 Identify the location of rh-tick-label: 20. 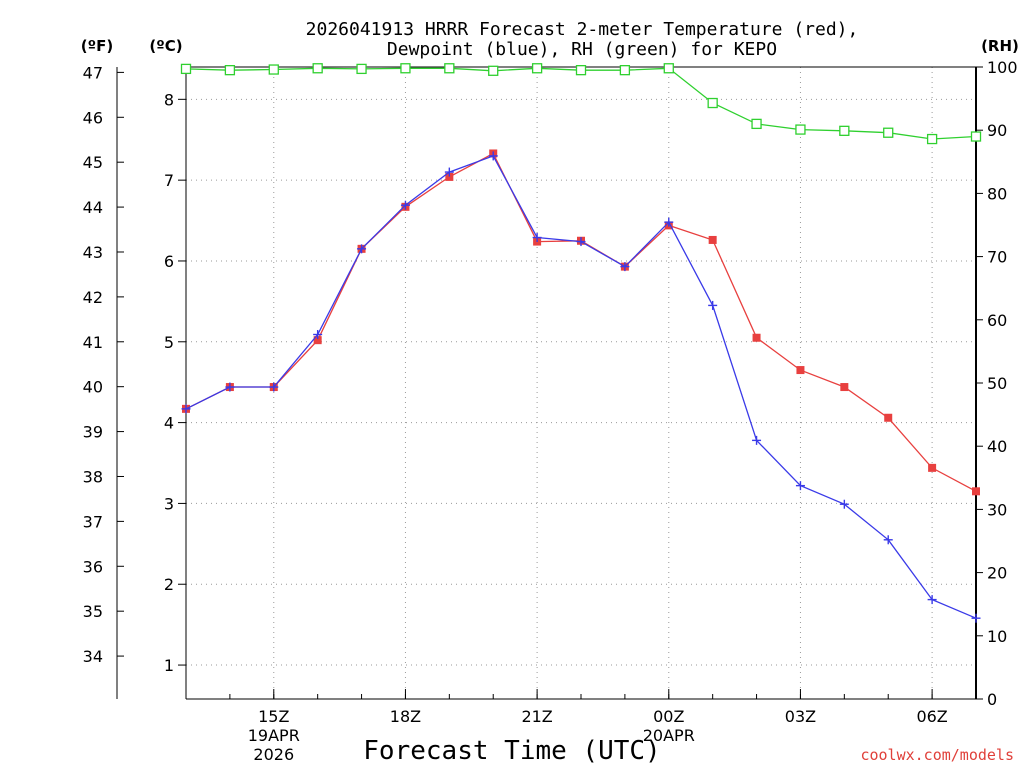
(997, 573).